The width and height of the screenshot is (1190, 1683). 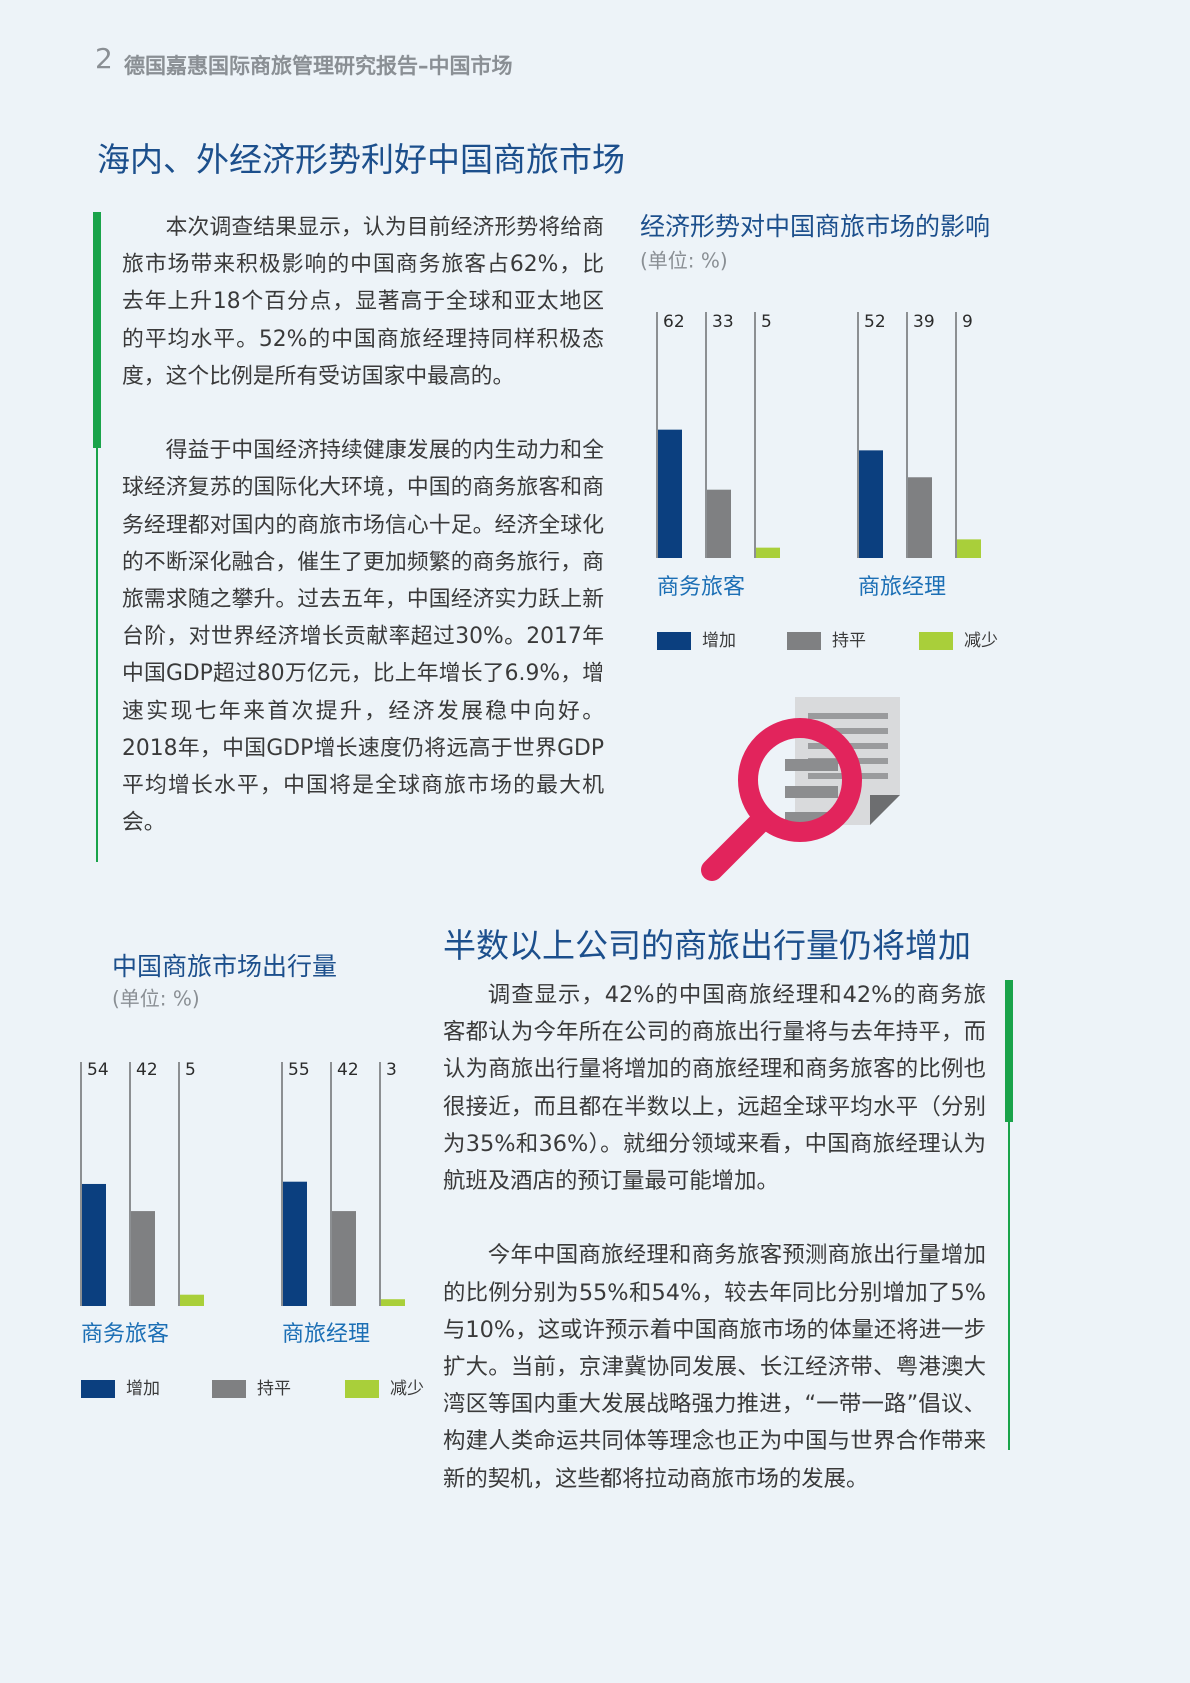 What do you see at coordinates (104, 58) in the screenshot?
I see `page-number: 2` at bounding box center [104, 58].